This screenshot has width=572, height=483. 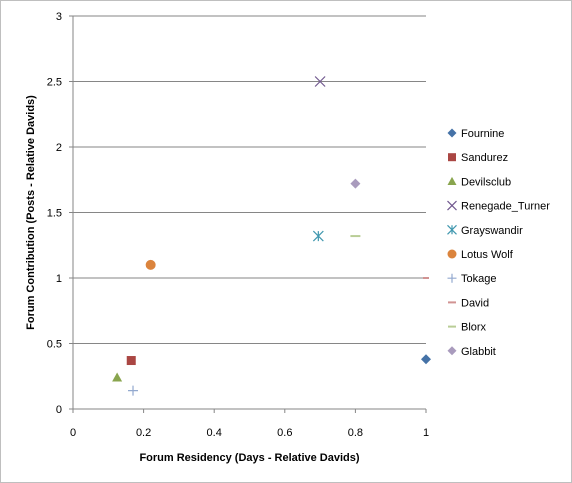 What do you see at coordinates (249, 458) in the screenshot?
I see `x-axis-title: Forum Residency (Days - Relative Davids)` at bounding box center [249, 458].